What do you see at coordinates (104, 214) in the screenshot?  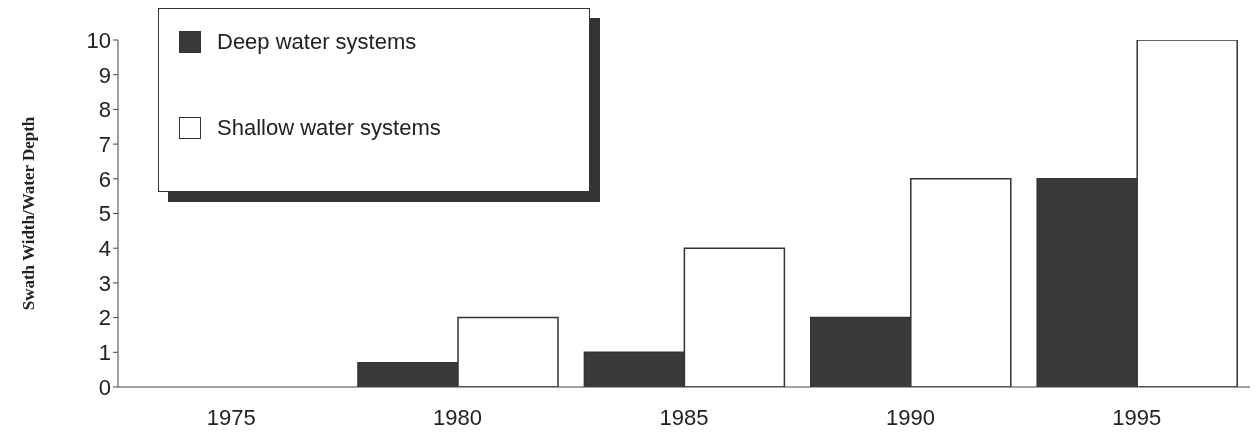 I see `y-tick-label: 5` at bounding box center [104, 214].